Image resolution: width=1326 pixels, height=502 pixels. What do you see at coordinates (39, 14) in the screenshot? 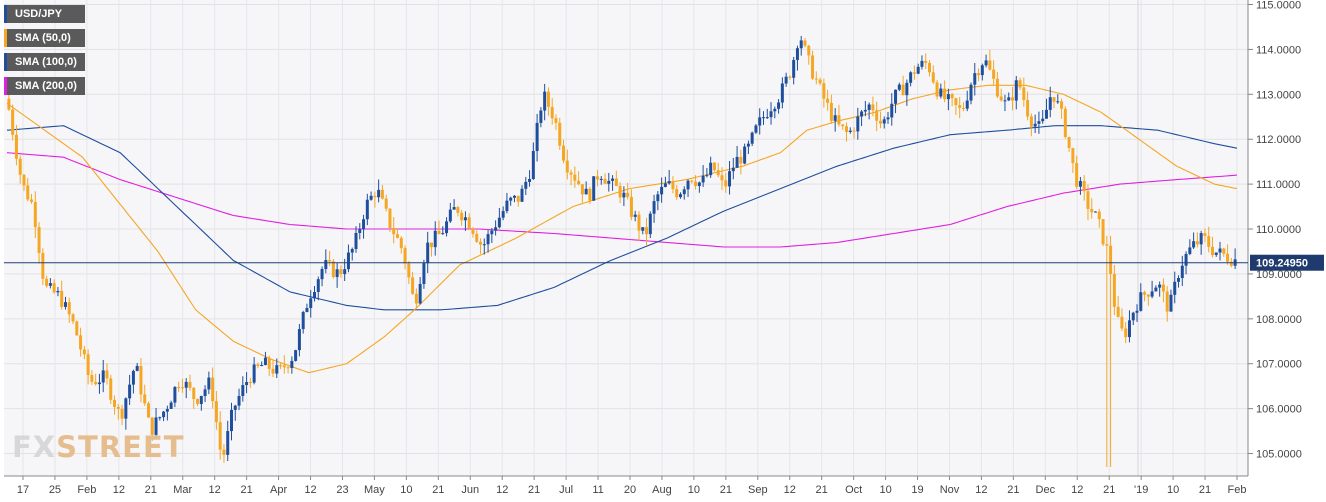
I see `legend-label-usdjpy: USD/JPY` at bounding box center [39, 14].